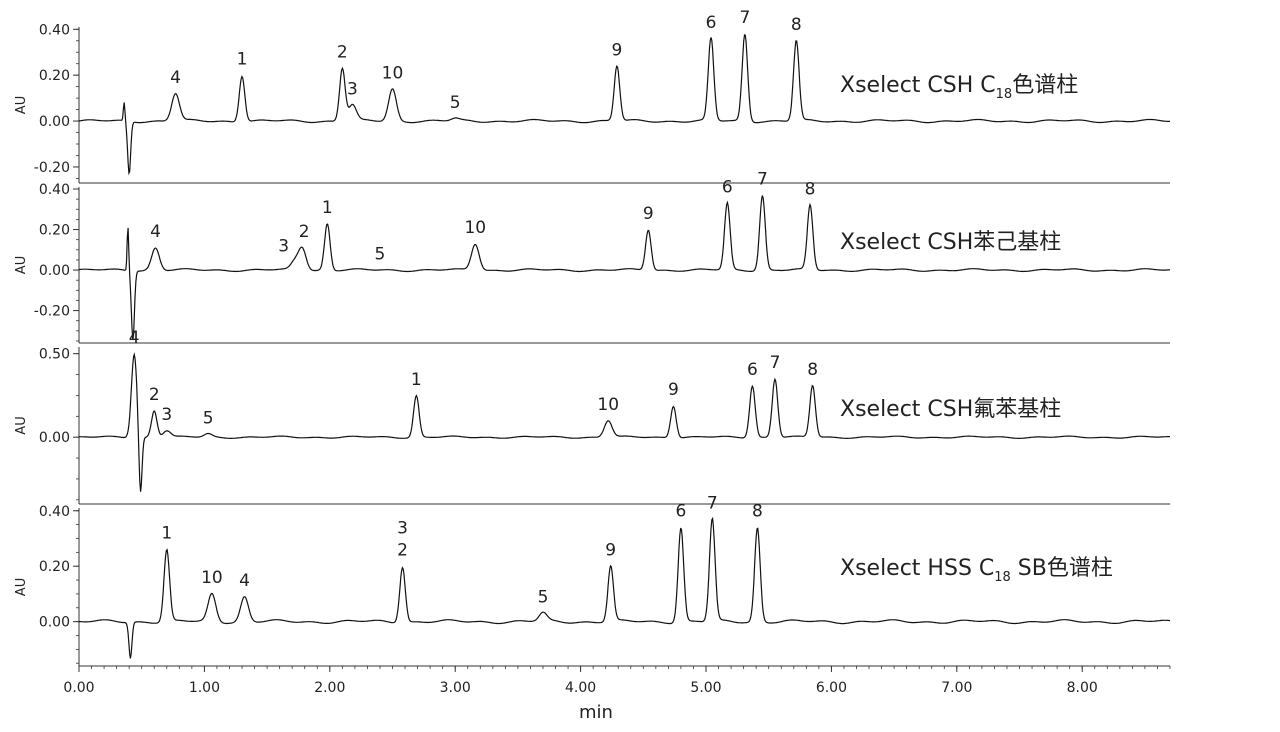 The height and width of the screenshot is (732, 1280). What do you see at coordinates (956, 688) in the screenshot?
I see `x-tick-label: 7.00` at bounding box center [956, 688].